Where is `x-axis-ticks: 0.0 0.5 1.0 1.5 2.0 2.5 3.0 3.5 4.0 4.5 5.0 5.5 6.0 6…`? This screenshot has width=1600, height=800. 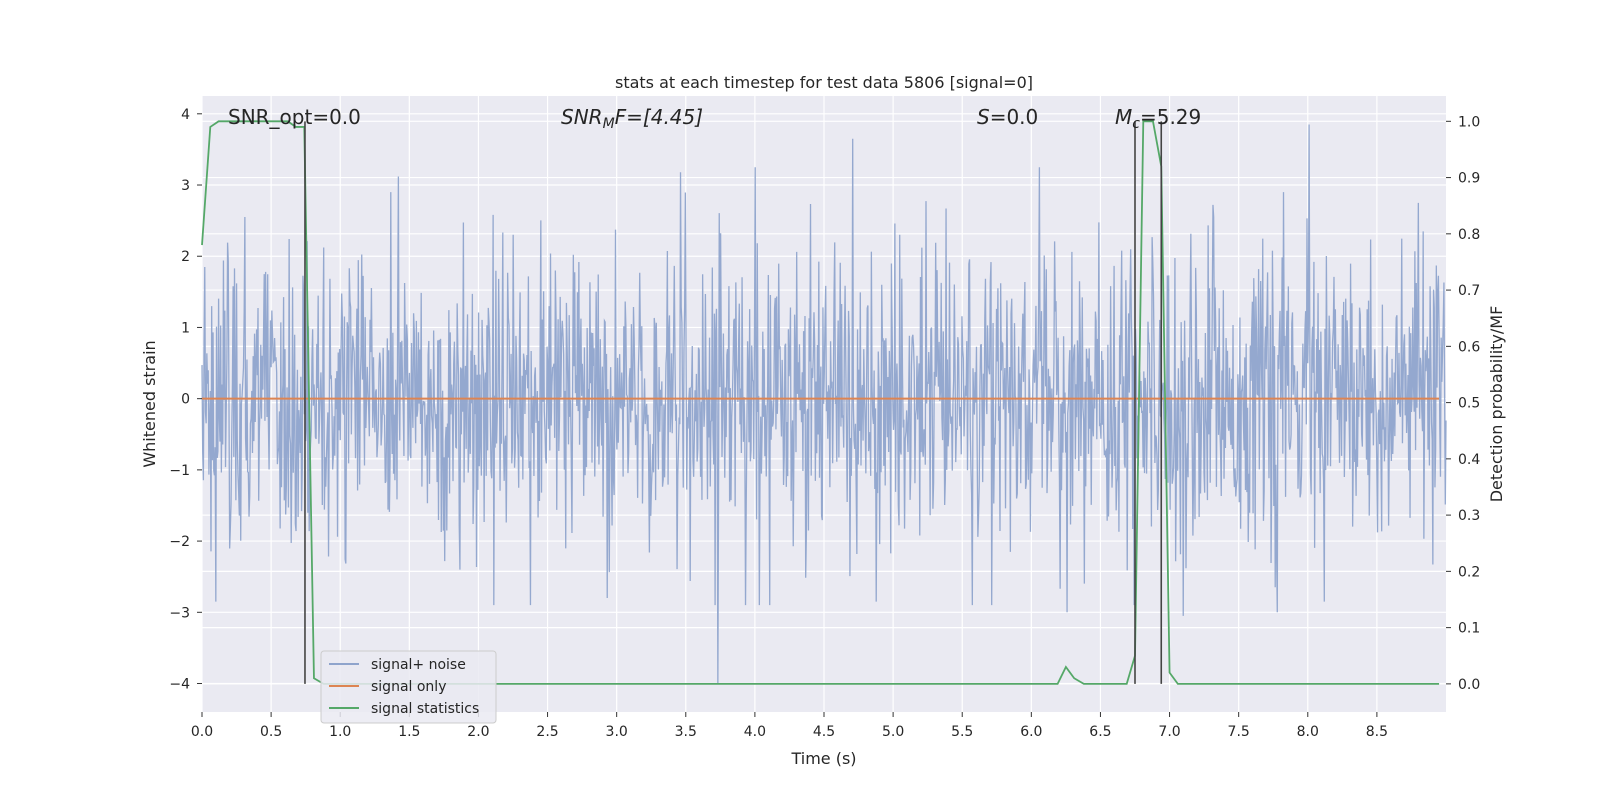
x-axis-ticks: 0.0 0.5 1.0 1.5 2.0 2.5 3.0 3.5 4.0 4.5 5.0 5.5 6.0 6… is located at coordinates (789, 726).